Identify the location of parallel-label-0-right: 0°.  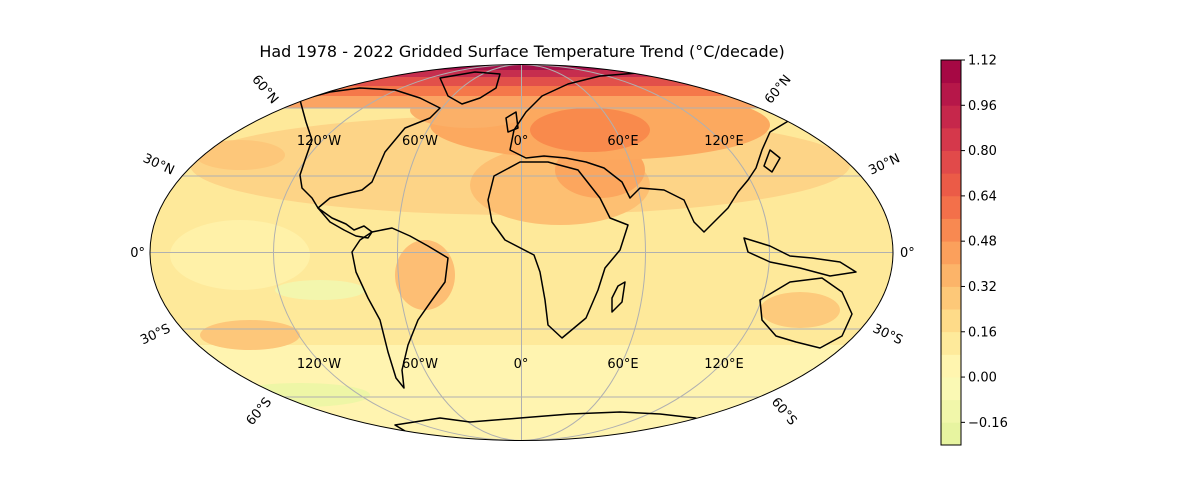
(907, 253).